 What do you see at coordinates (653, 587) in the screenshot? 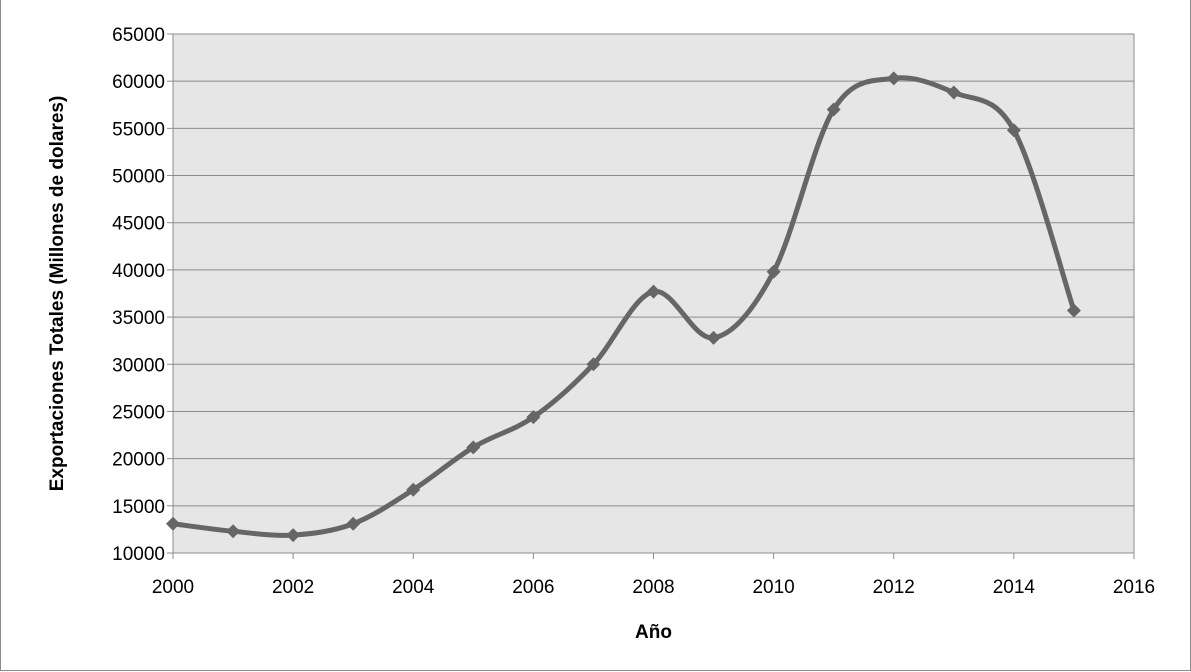
I see `x-tick-label: 2008` at bounding box center [653, 587].